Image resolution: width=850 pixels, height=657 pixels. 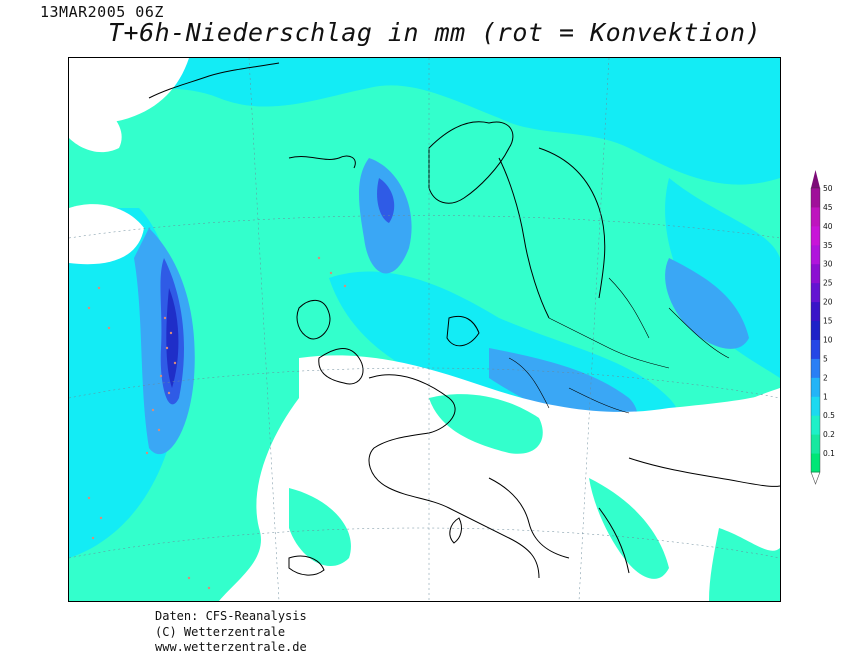 I want to click on legend-level-label: 0.2, so click(x=829, y=434).